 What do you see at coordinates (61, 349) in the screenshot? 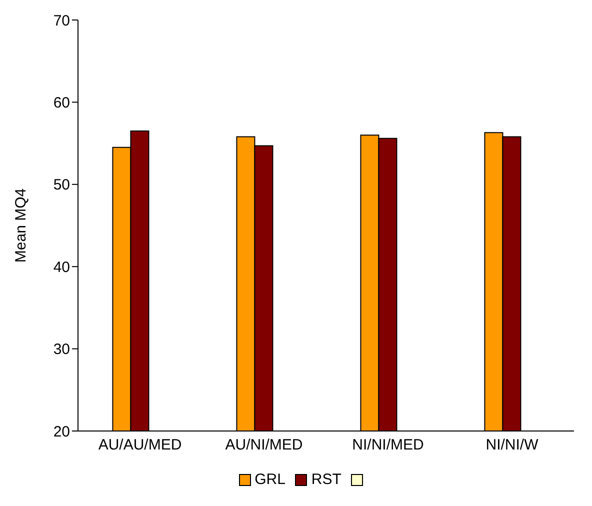
I see `y-tick-label: 30` at bounding box center [61, 349].